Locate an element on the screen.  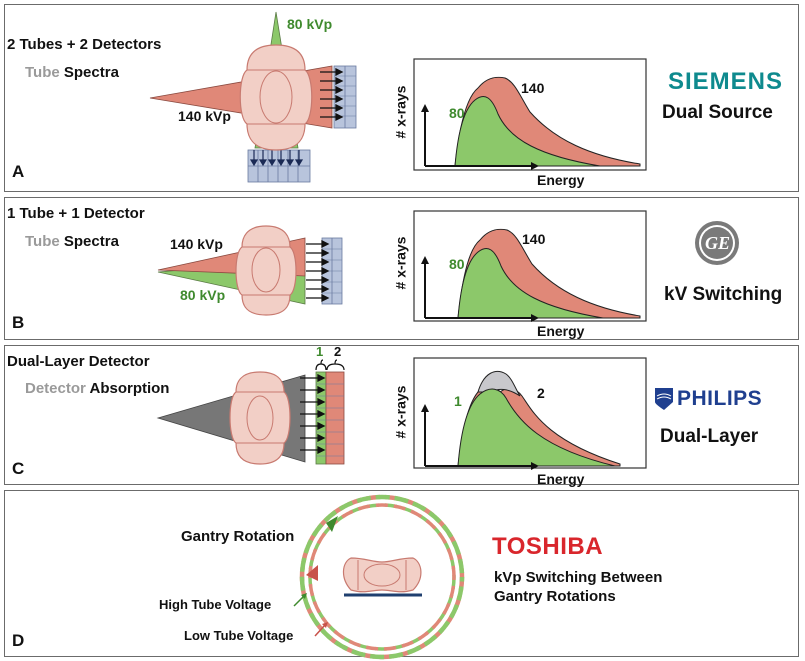
high-tube-voltage-label: High Tube Voltage is located at coordinates (215, 604).